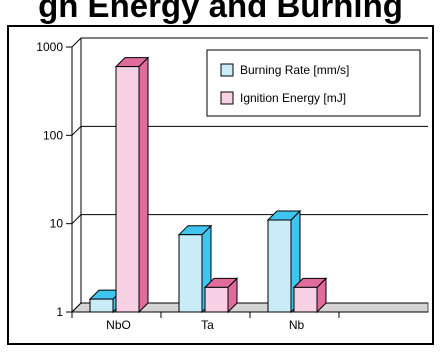 The width and height of the screenshot is (441, 352). I want to click on x-tick-label: NbO, so click(118, 325).